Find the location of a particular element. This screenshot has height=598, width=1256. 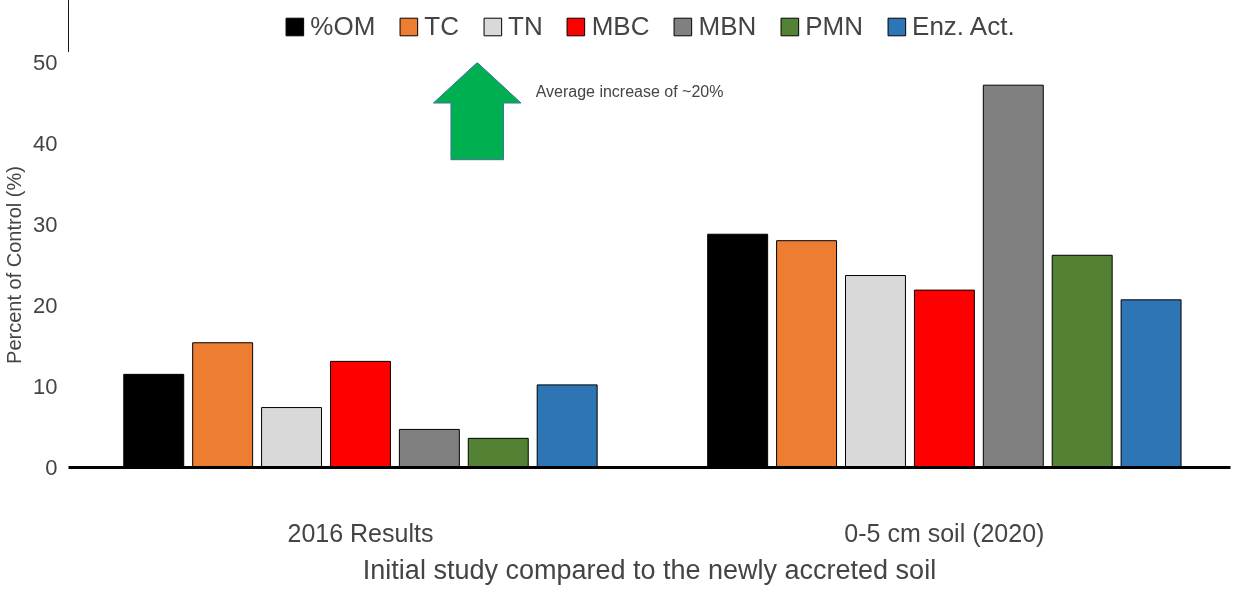

y-tick-label: 20 is located at coordinates (45, 305).